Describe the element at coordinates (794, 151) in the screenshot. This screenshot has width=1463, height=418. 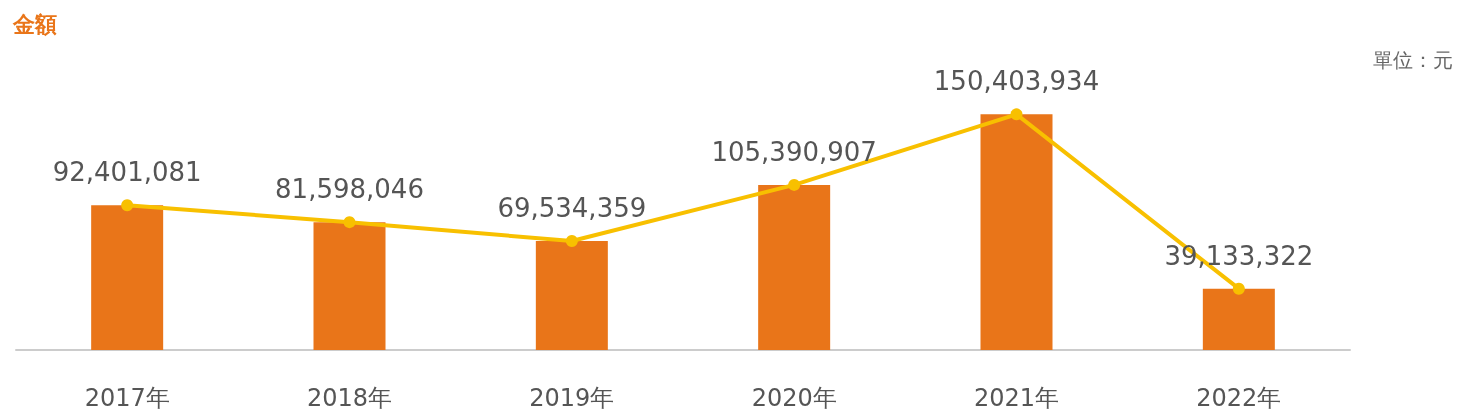
I see `data-label: 105,390,907` at that location.